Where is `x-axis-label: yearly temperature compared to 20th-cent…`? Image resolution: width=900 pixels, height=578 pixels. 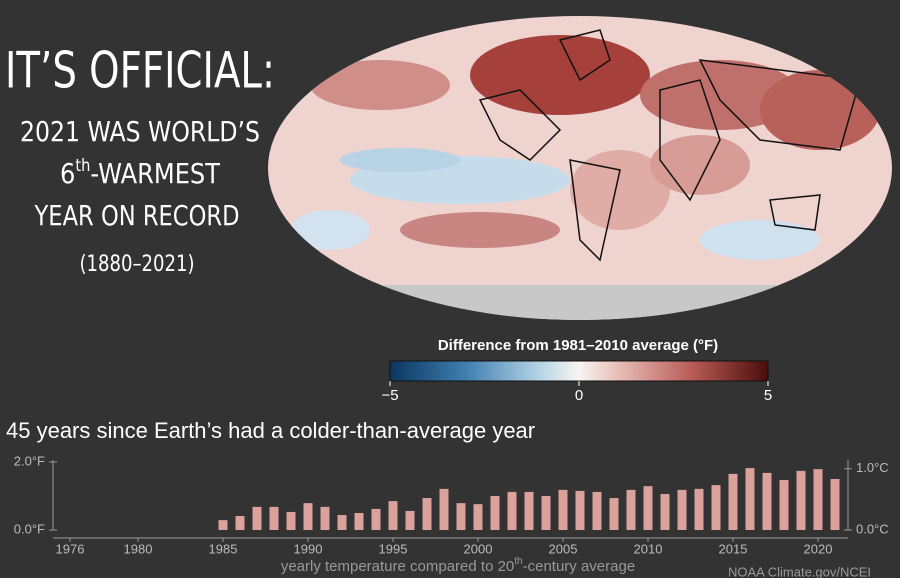
x-axis-label: yearly temperature compared to 20th-cent… is located at coordinates (458, 565).